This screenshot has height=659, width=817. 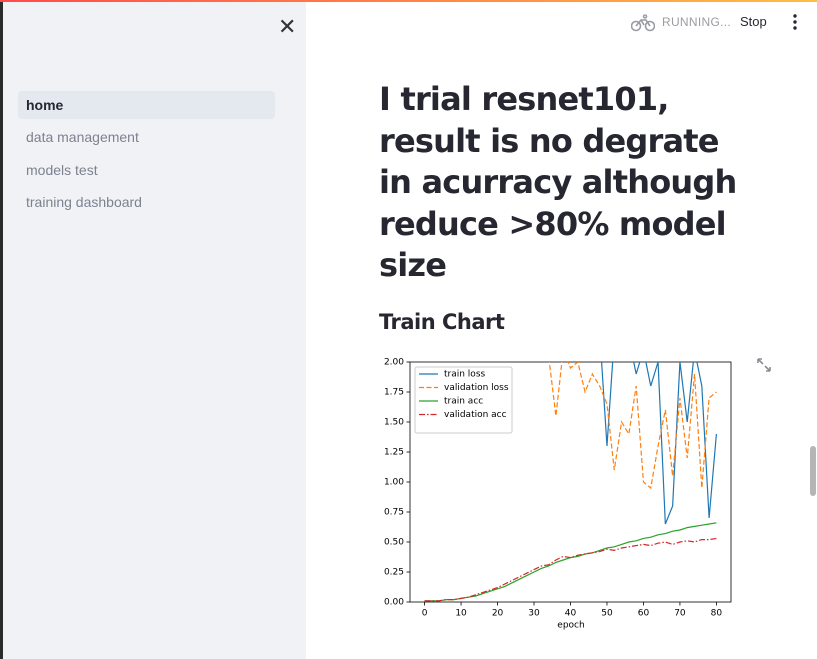 I want to click on y-tick-label: 0.50, so click(x=394, y=543).